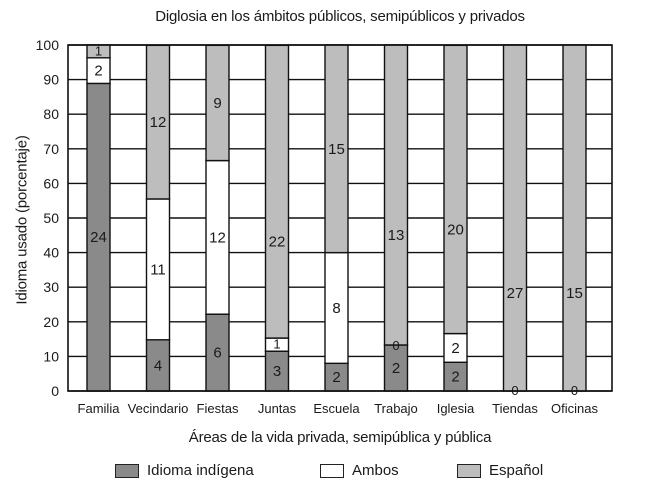  Describe the element at coordinates (51, 253) in the screenshot. I see `y-tick-label: 40` at that location.